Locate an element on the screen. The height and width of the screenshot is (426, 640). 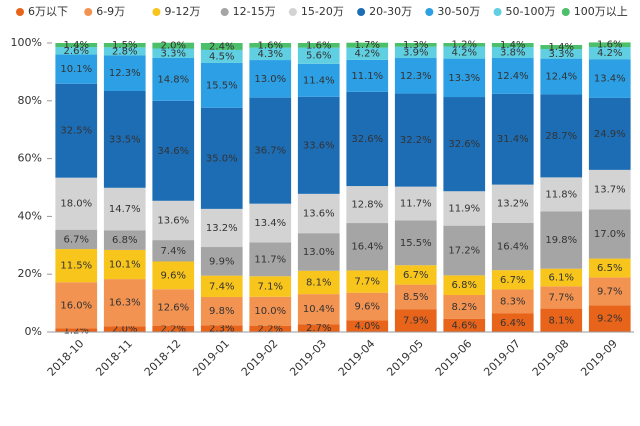
value-label: 1.3% is located at coordinates (415, 45).